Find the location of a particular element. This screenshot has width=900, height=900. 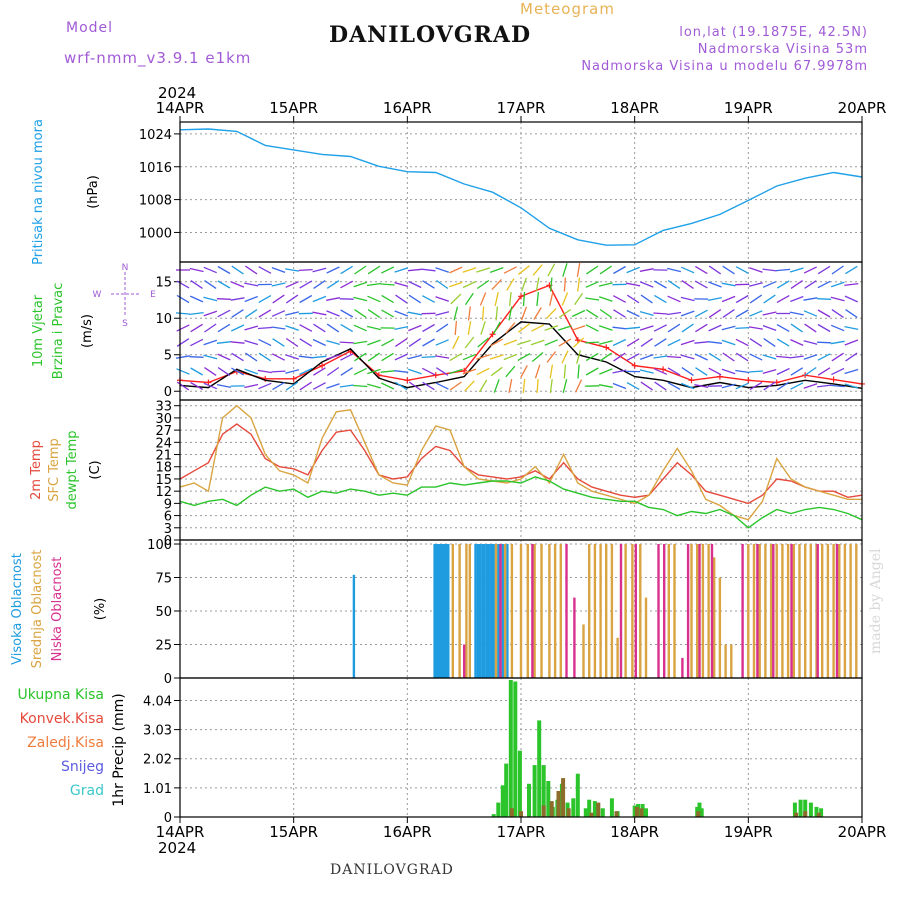

y-tick-label: 50 is located at coordinates (163, 612).